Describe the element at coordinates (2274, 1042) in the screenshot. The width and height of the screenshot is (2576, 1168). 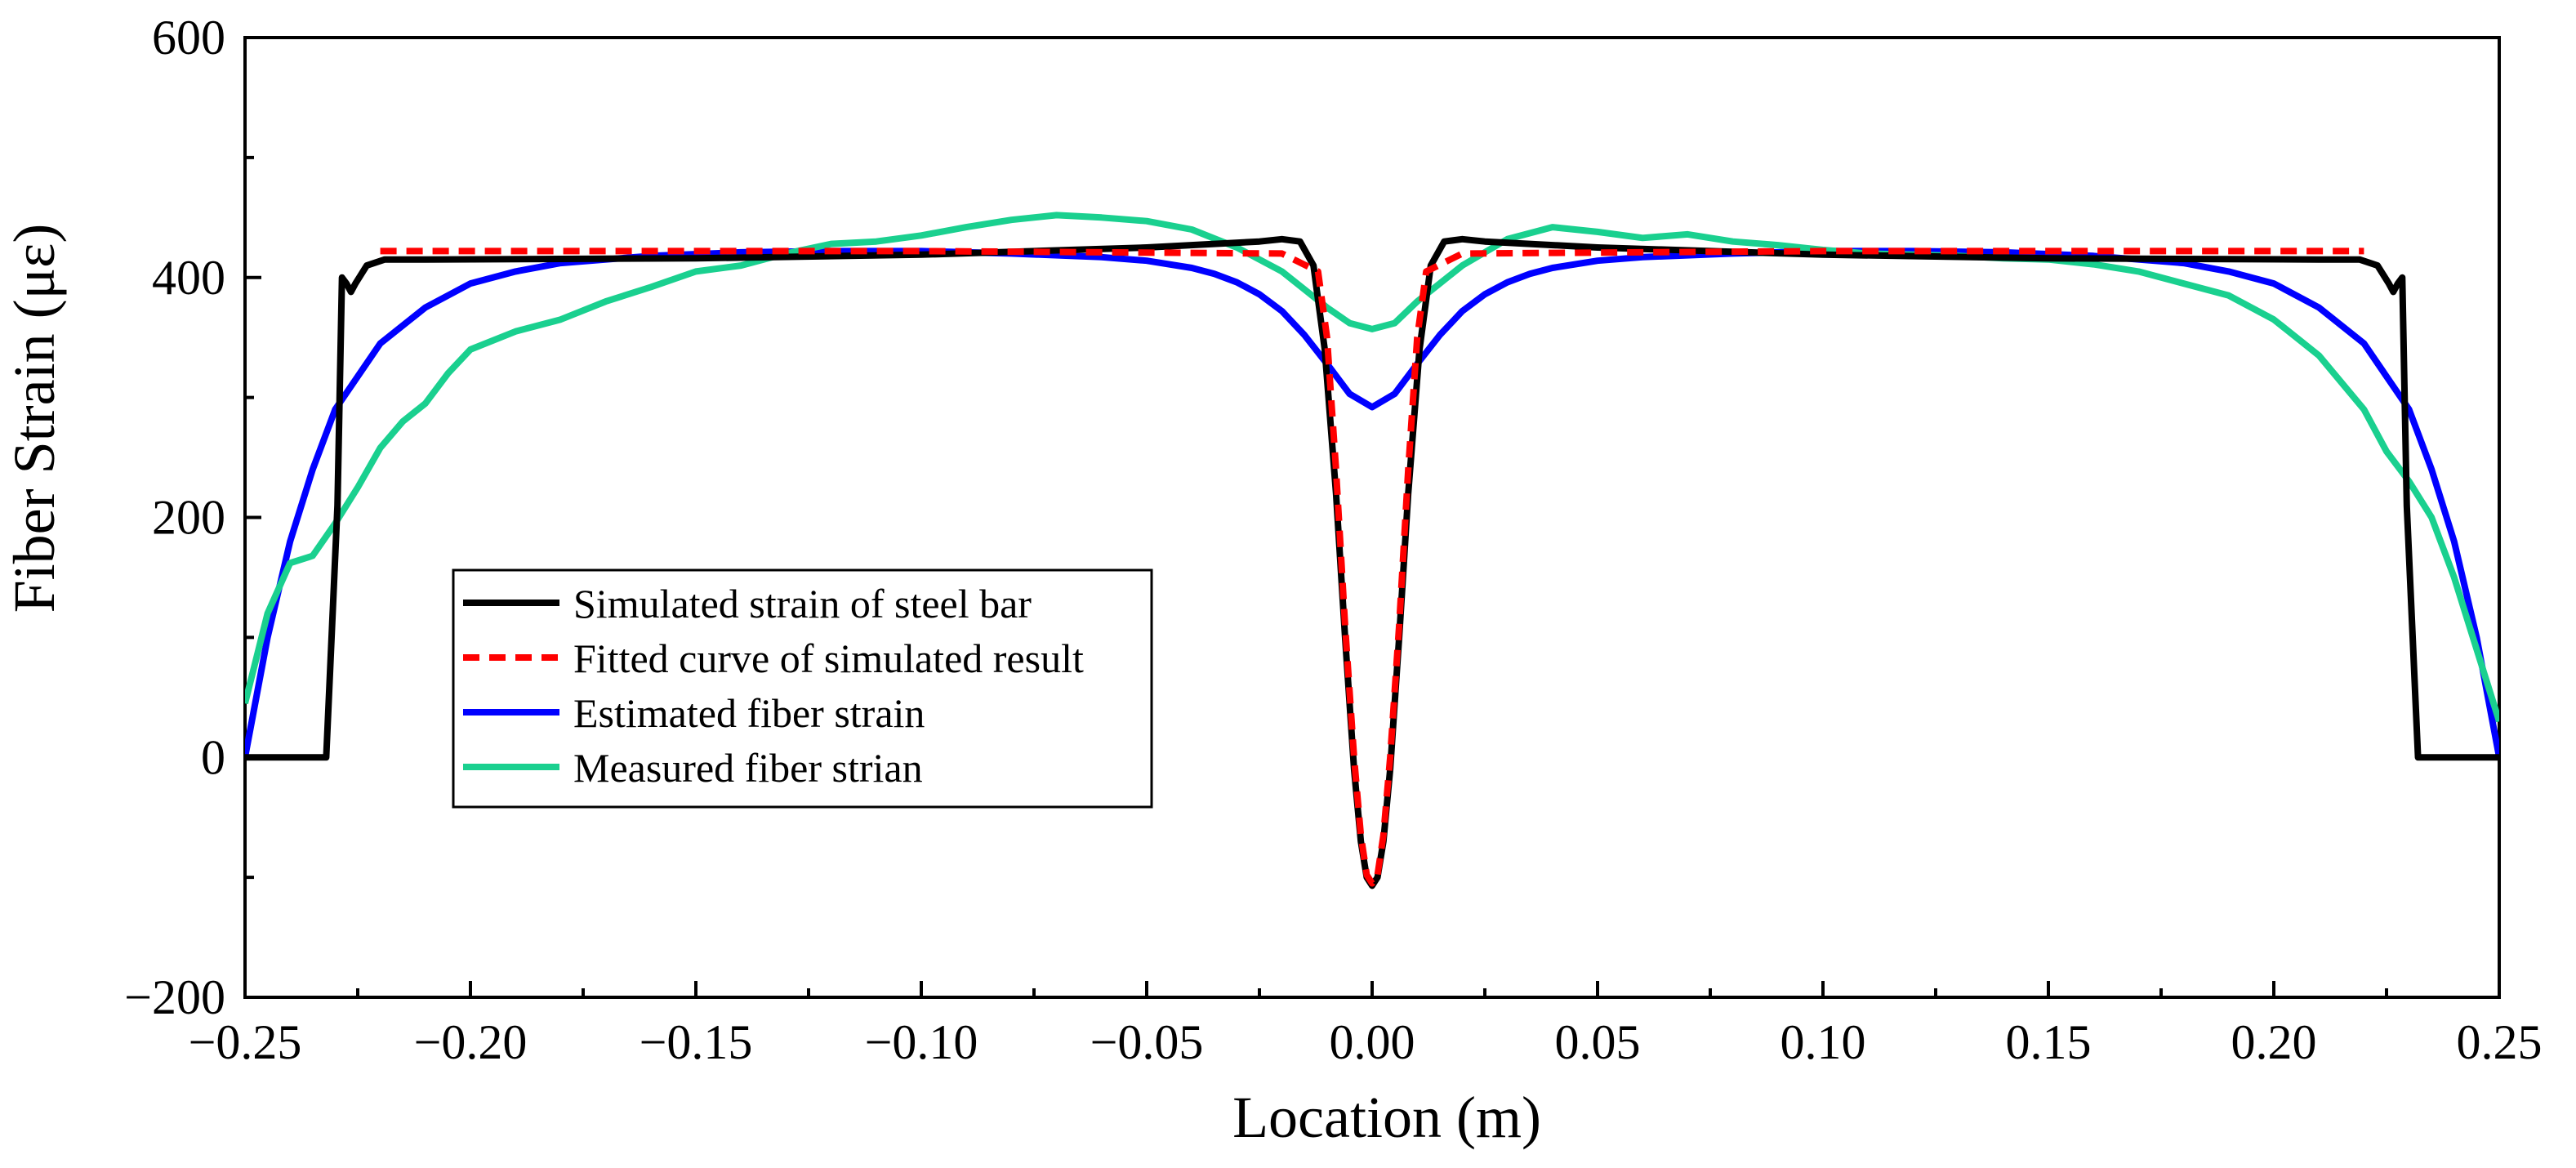
I see `x-tick-label: 0.20` at that location.